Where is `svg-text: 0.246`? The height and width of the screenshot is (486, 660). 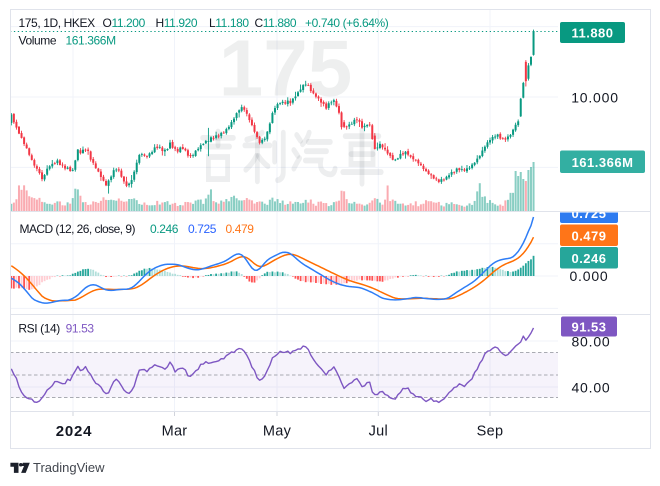 svg-text: 0.246 is located at coordinates (588, 258).